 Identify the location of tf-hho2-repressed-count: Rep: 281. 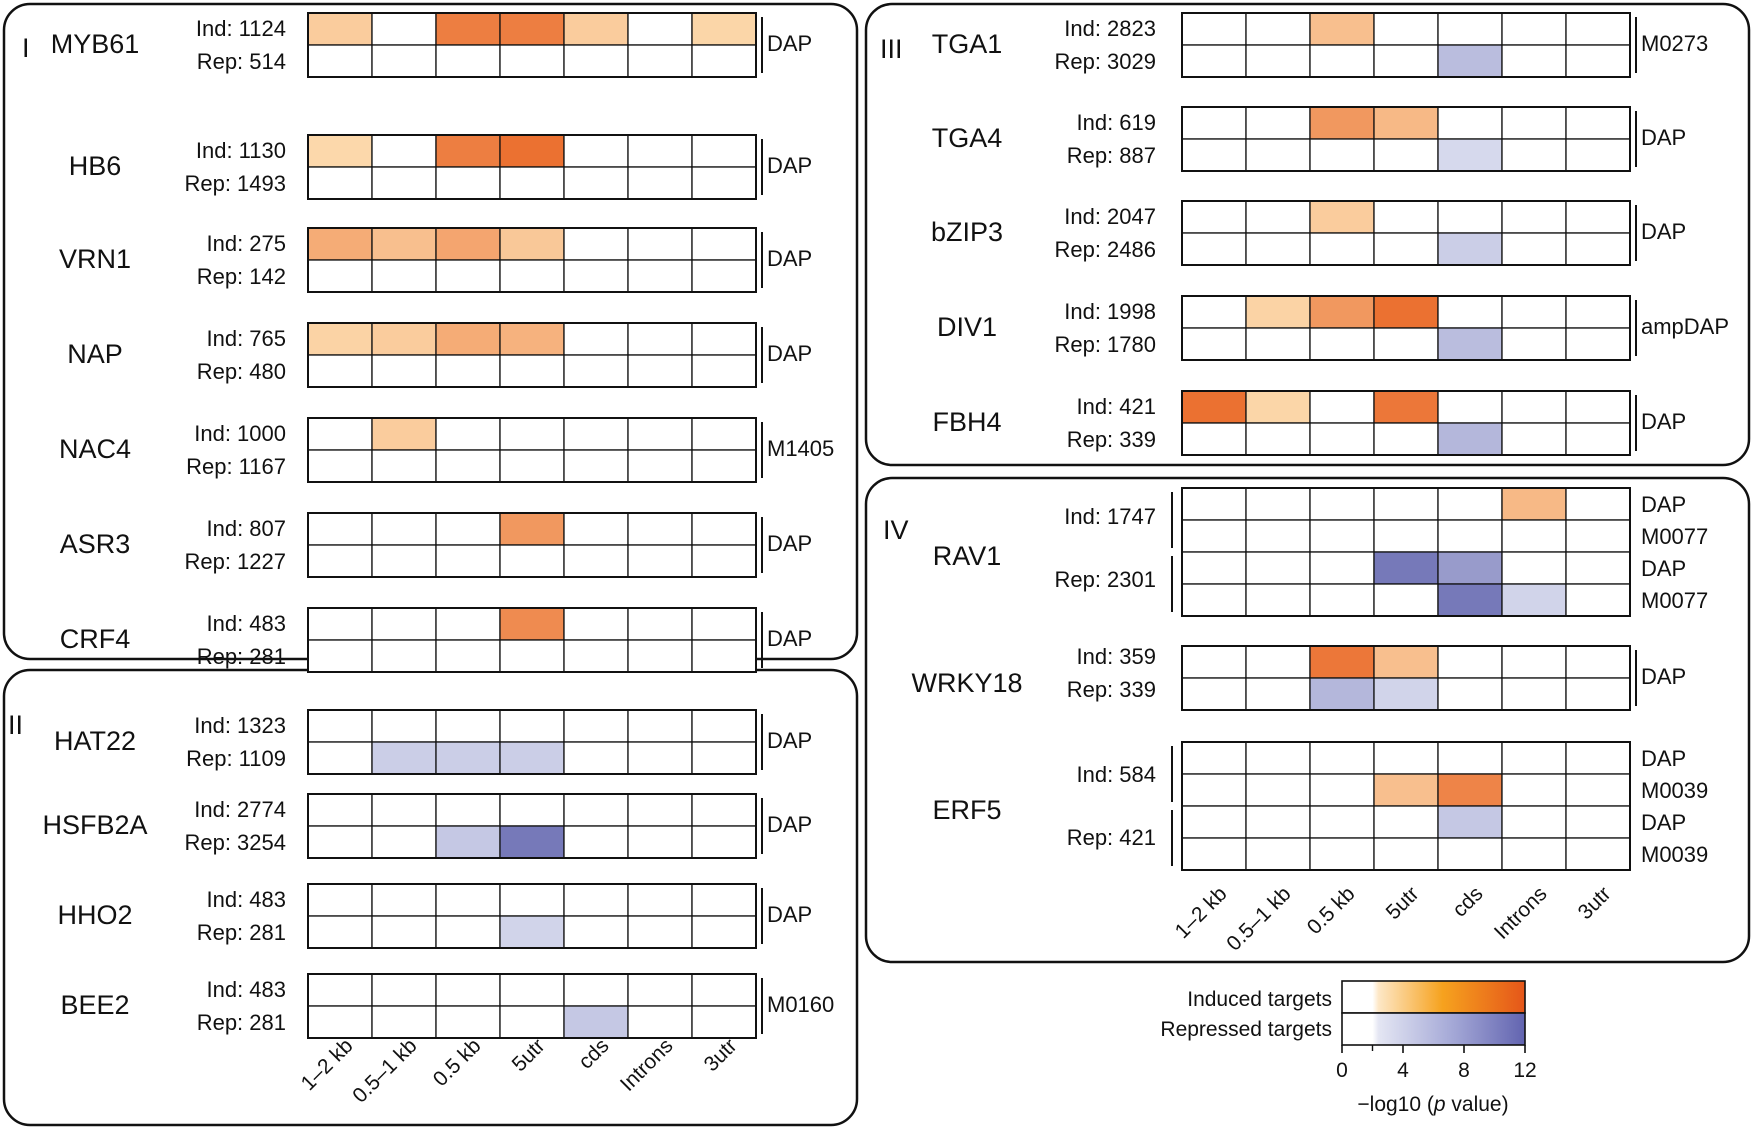
(241, 932).